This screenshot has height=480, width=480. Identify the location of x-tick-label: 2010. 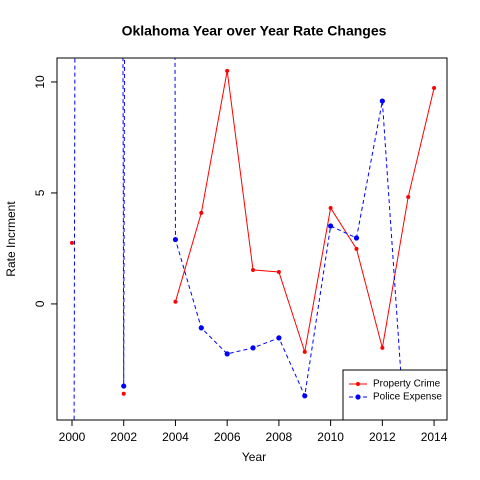
(330, 437).